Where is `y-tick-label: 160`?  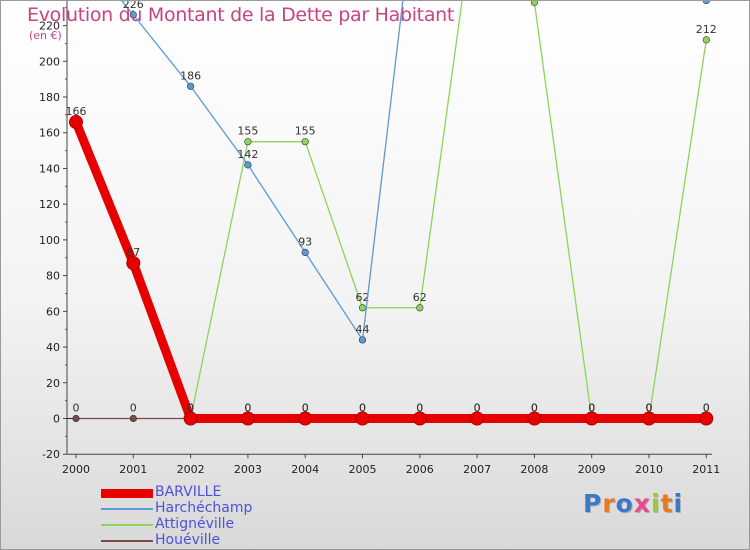
y-tick-label: 160 is located at coordinates (49, 133).